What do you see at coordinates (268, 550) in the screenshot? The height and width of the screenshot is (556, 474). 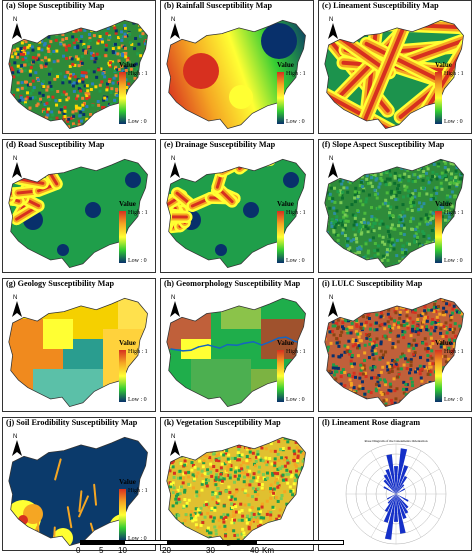 I see `scale-unit: Km` at bounding box center [268, 550].